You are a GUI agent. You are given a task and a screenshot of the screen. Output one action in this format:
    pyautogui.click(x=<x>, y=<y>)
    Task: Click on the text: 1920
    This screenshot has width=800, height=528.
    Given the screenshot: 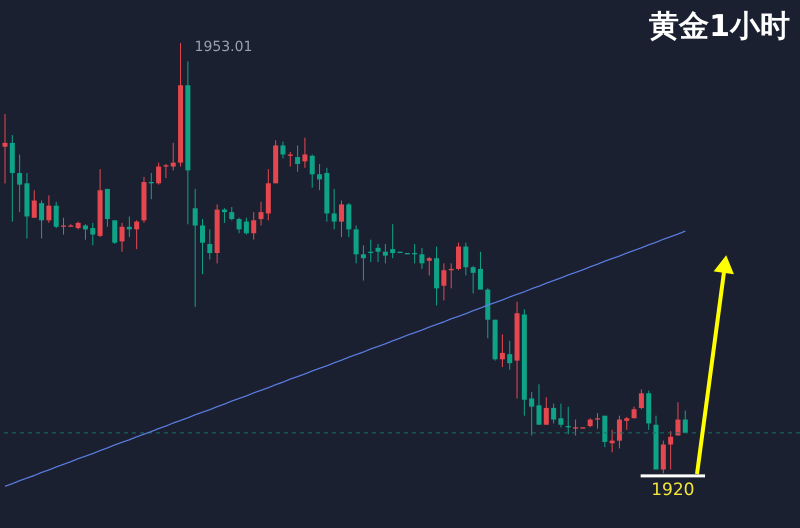 What is the action you would take?
    pyautogui.click(x=672, y=490)
    